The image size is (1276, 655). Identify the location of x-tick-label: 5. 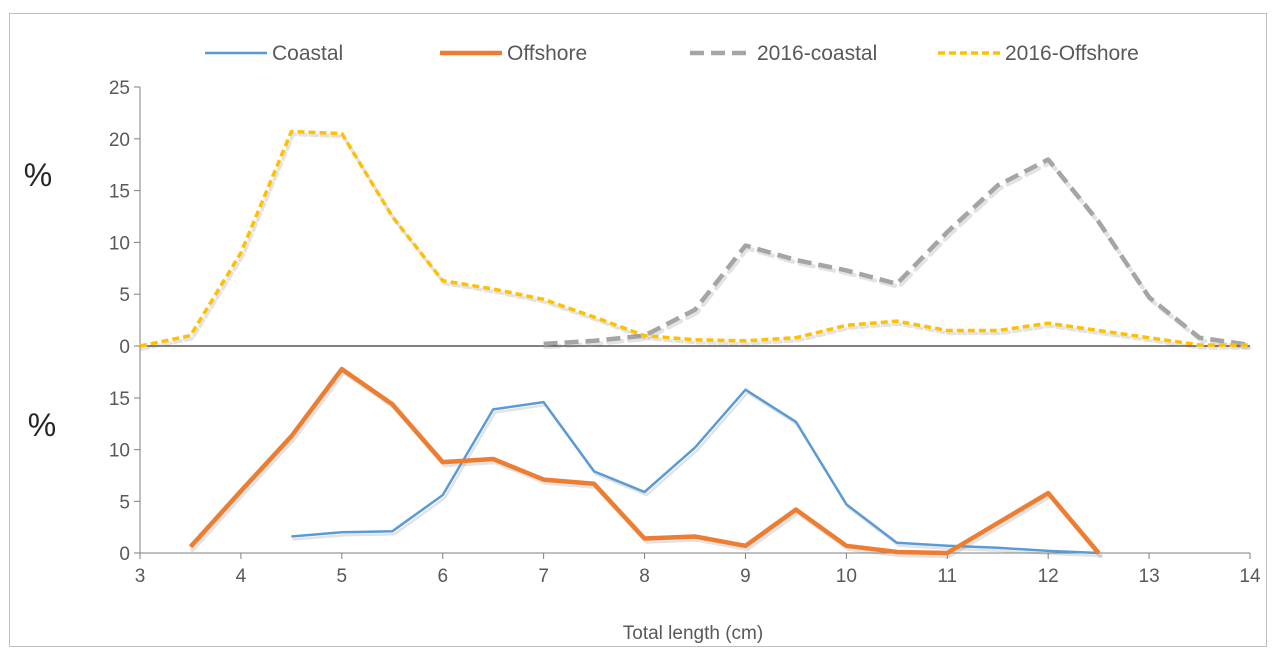
(342, 576).